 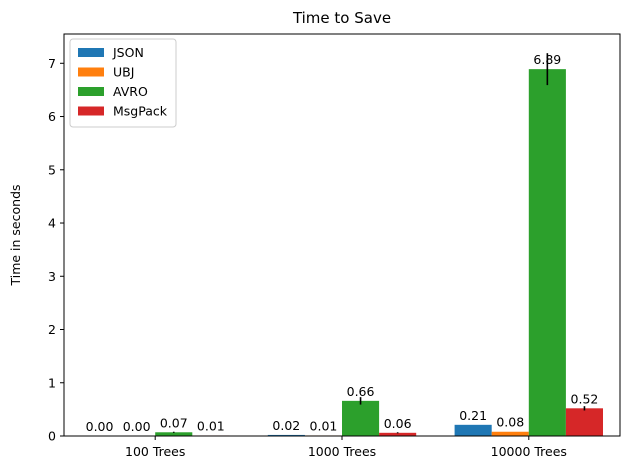 What do you see at coordinates (342, 451) in the screenshot?
I see `x-tick-label: 1000 Trees` at bounding box center [342, 451].